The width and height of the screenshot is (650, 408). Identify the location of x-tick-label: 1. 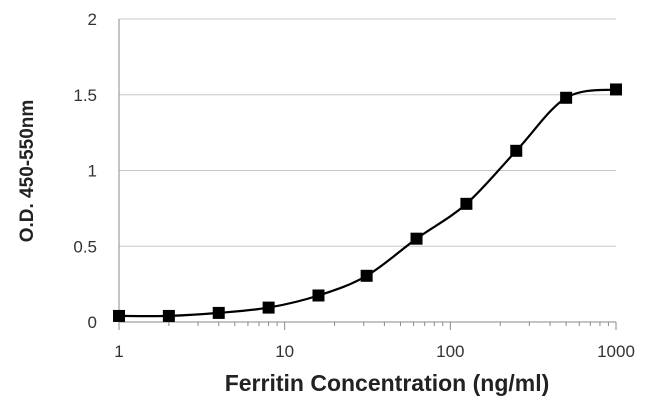
(118, 351).